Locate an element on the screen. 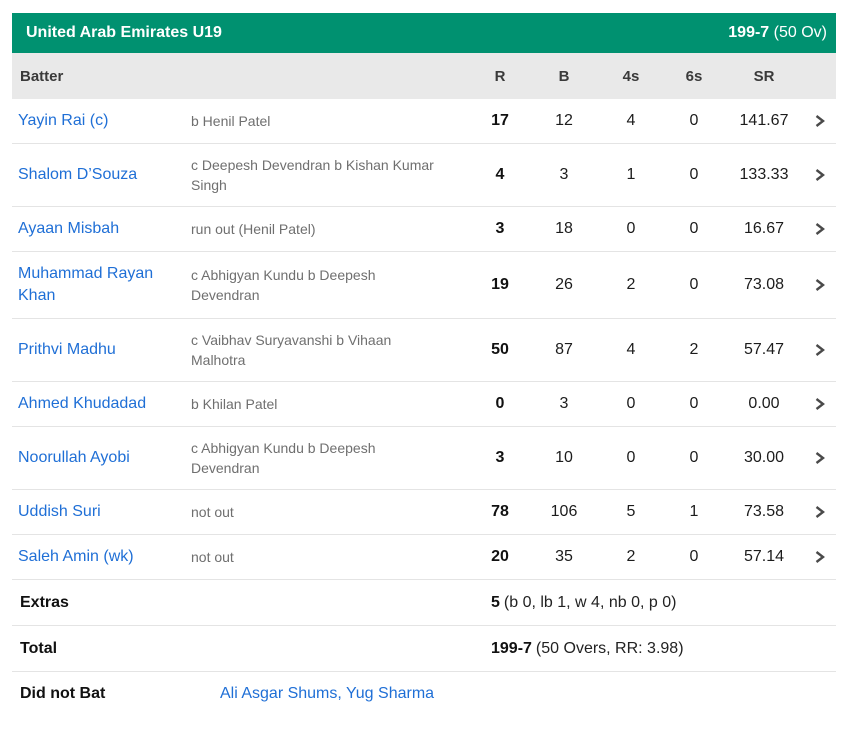 This screenshot has width=848, height=734. dismissal-text: b Henil Patel is located at coordinates (231, 121).